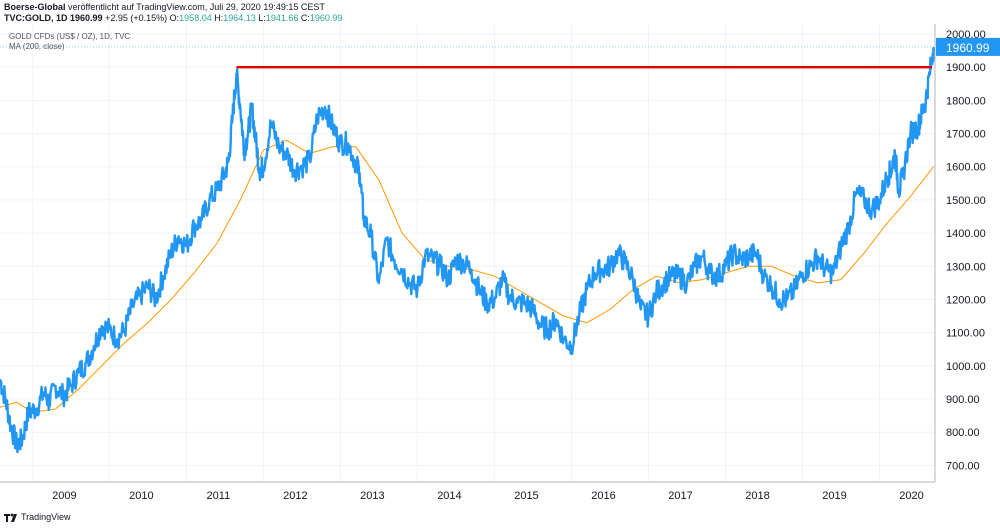  I want to click on x-tick-label: 2010, so click(141, 496).